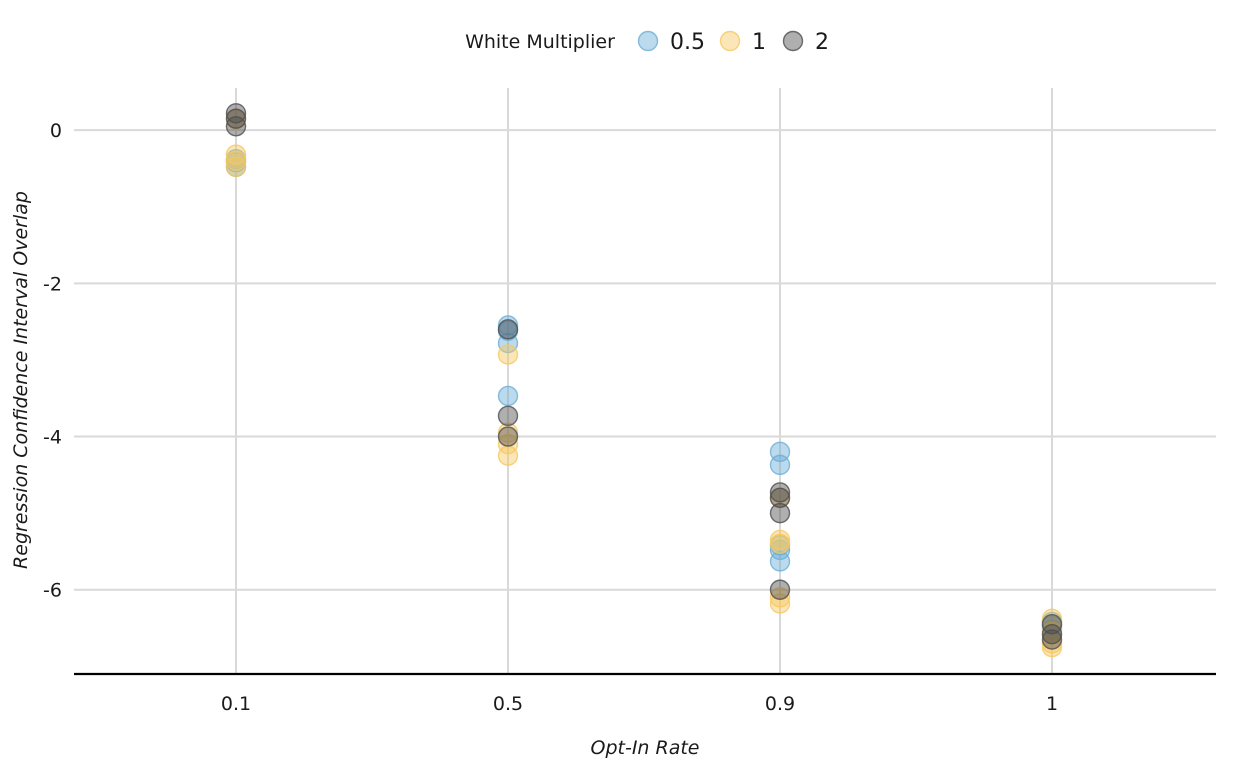 This screenshot has height=768, width=1248. I want to click on legend-label: 1, so click(759, 42).